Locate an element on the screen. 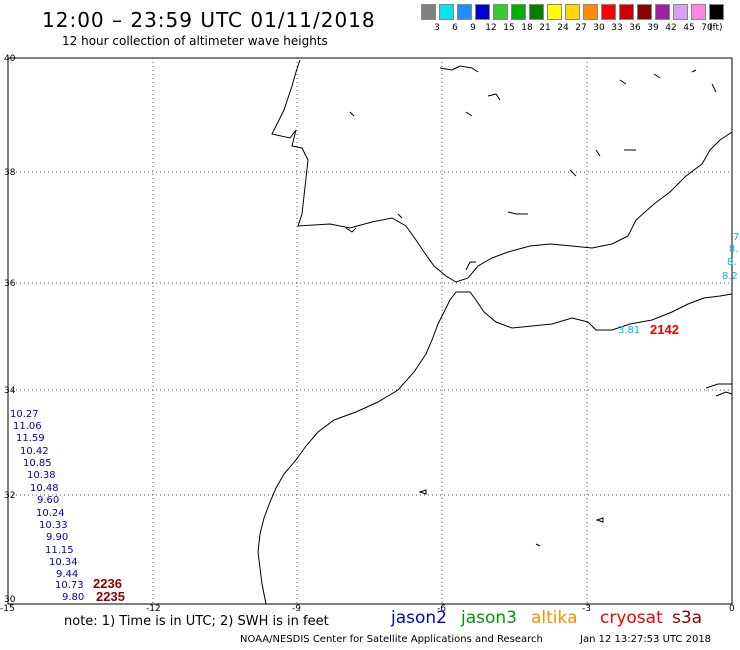 This screenshot has width=740, height=650. wave-height-label: 8.2 is located at coordinates (730, 276).